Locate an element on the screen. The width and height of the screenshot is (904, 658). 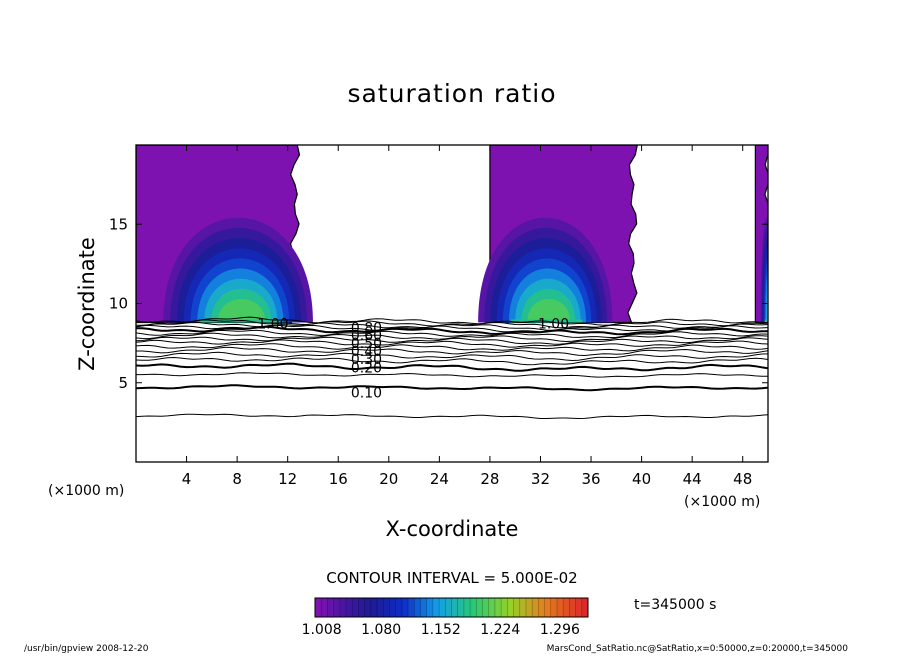
contour-label: 0.20 is located at coordinates (366, 369).